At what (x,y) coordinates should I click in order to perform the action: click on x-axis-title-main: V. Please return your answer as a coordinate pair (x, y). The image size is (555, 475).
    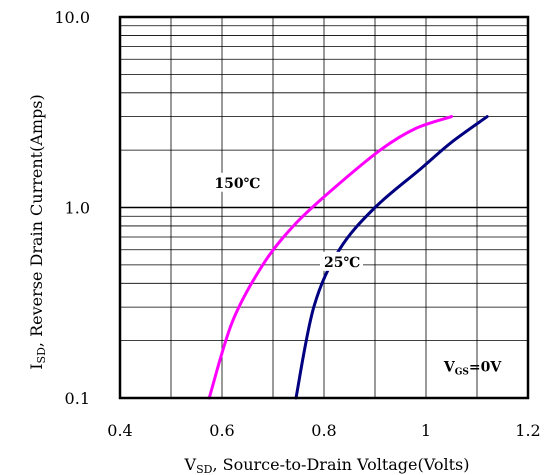
    Looking at the image, I should click on (190, 464).